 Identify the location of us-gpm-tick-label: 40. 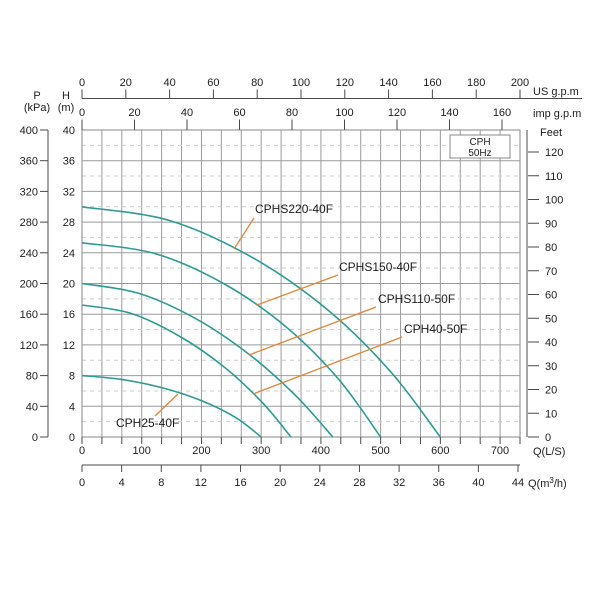
(169, 83).